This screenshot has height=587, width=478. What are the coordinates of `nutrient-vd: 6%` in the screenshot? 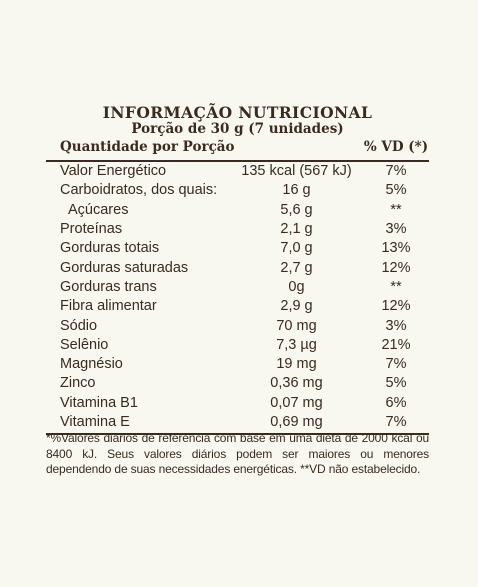 It's located at (396, 402).